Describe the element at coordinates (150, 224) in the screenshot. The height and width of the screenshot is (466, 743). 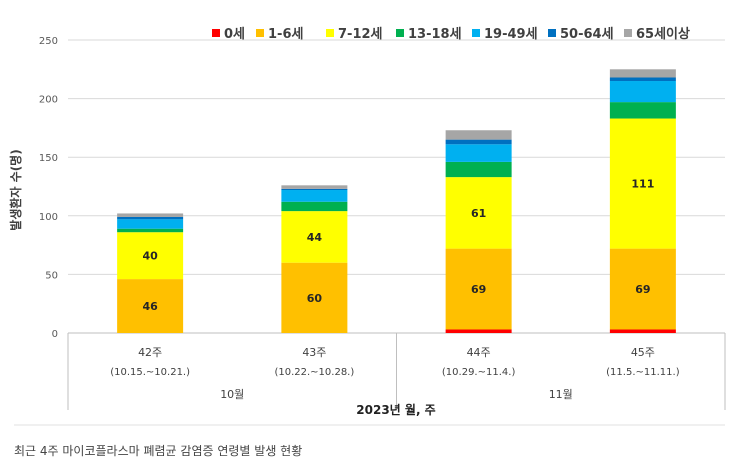
I see `bar-19-49세-42주` at that location.